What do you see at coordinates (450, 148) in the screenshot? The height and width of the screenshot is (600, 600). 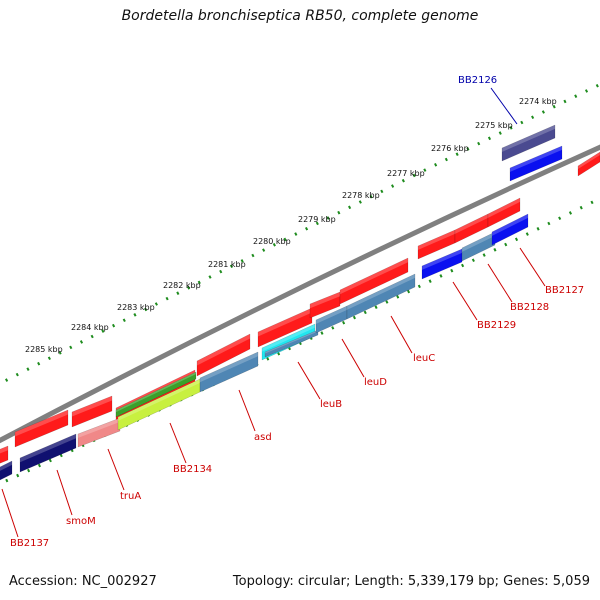 I see `kbp-label: 2276 kbp` at bounding box center [450, 148].